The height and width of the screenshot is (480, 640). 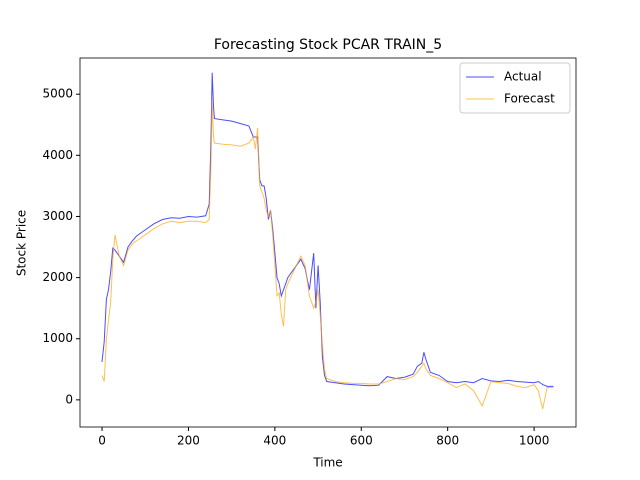 I want to click on x-tick-label: 0, so click(x=102, y=441).